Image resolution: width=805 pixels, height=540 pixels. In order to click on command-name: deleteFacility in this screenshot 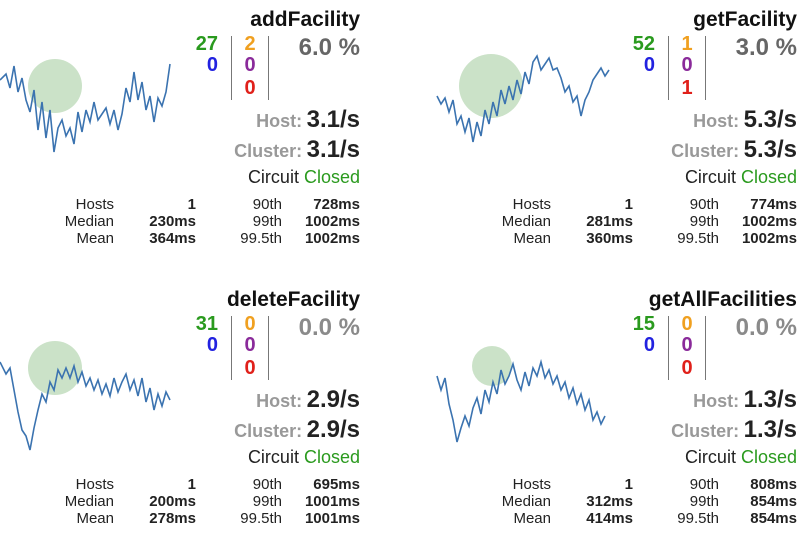, I will do `click(293, 299)`.